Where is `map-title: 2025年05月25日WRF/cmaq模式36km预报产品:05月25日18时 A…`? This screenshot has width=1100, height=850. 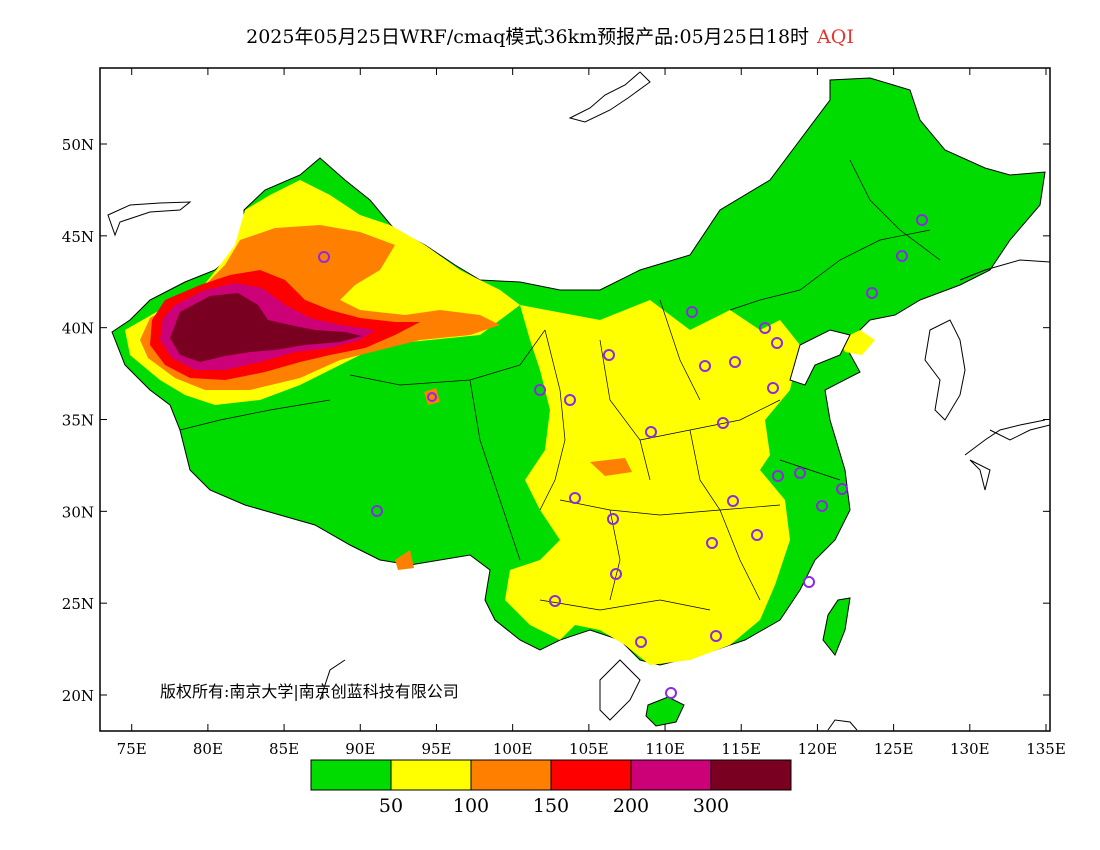
map-title: 2025年05月25日WRF/cmaq模式36km预报产品:05月25日18时 A… is located at coordinates (550, 35).